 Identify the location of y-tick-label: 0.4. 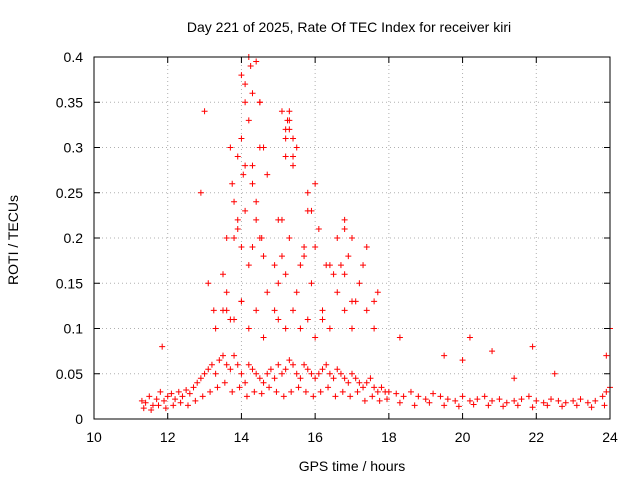
(74, 57).